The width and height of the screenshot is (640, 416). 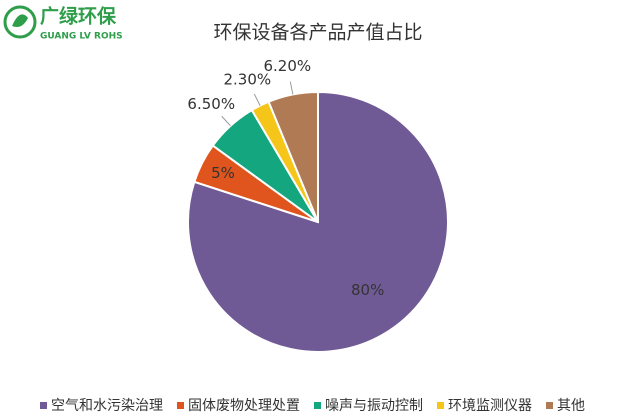 What do you see at coordinates (317, 33) in the screenshot?
I see `chart-title: 环保设备各产品产值占比` at bounding box center [317, 33].